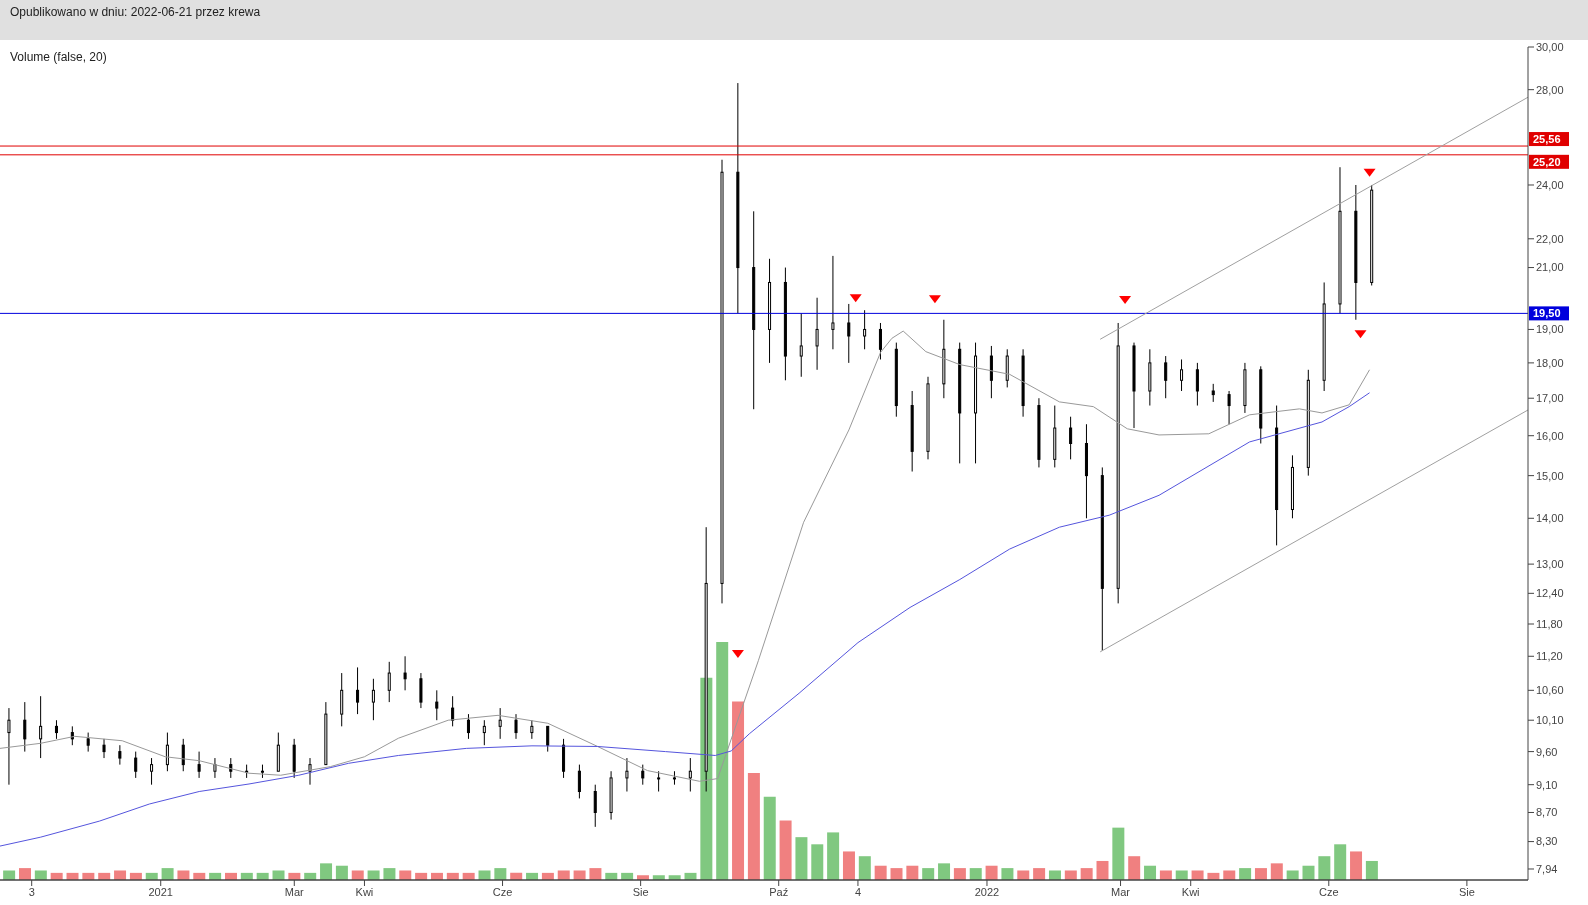 This screenshot has height=905, width=1588. I want to click on y-tick-label: 19,00, so click(1550, 329).